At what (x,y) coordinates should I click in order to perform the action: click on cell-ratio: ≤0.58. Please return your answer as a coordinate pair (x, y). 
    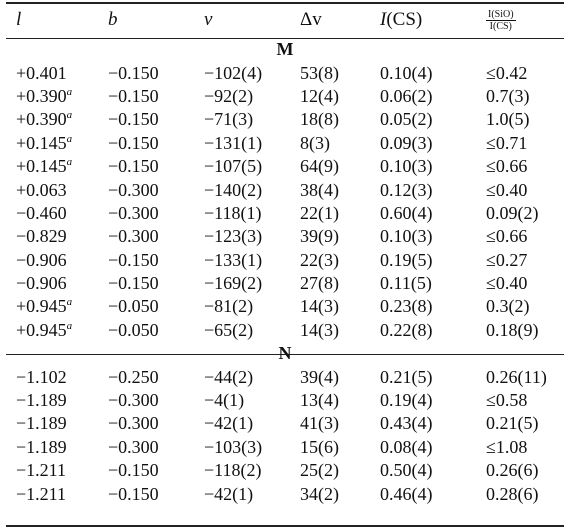
    Looking at the image, I should click on (520, 400).